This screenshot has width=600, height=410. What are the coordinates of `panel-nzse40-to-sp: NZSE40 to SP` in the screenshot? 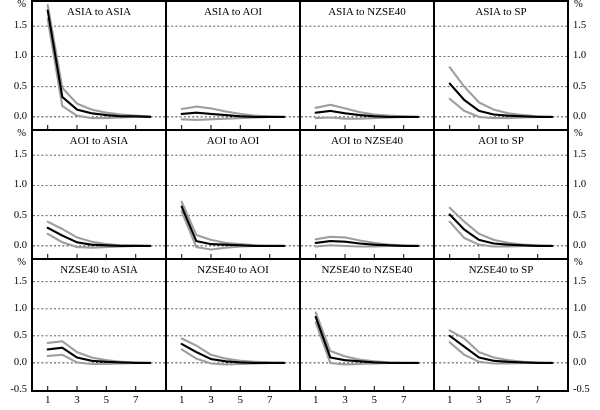 It's located at (501, 325).